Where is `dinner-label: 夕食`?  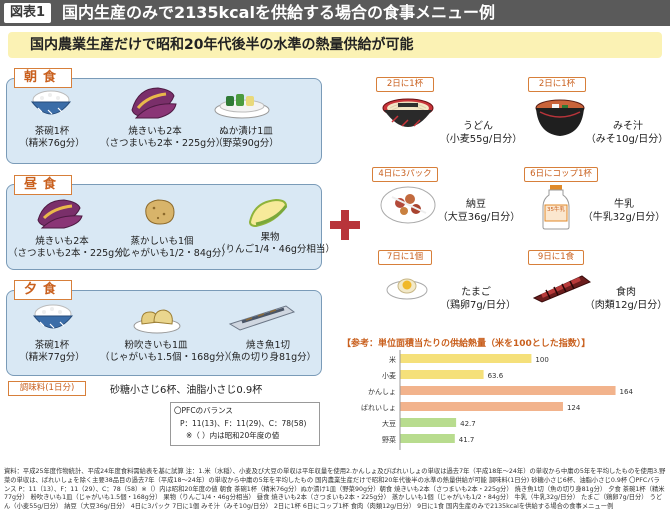 dinner-label: 夕食 is located at coordinates (43, 290).